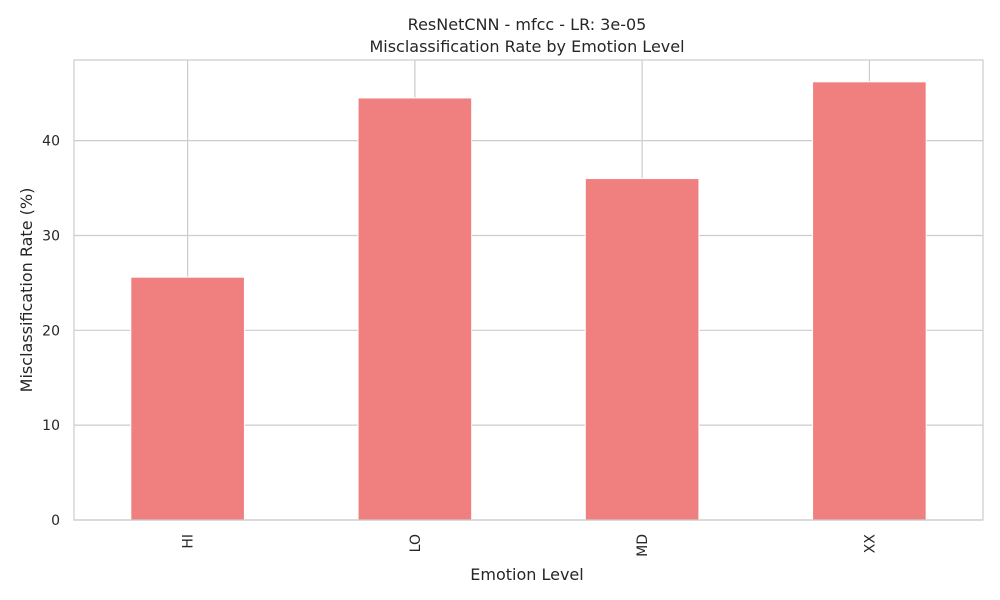  I want to click on y-tick-label: 30, so click(51, 236).